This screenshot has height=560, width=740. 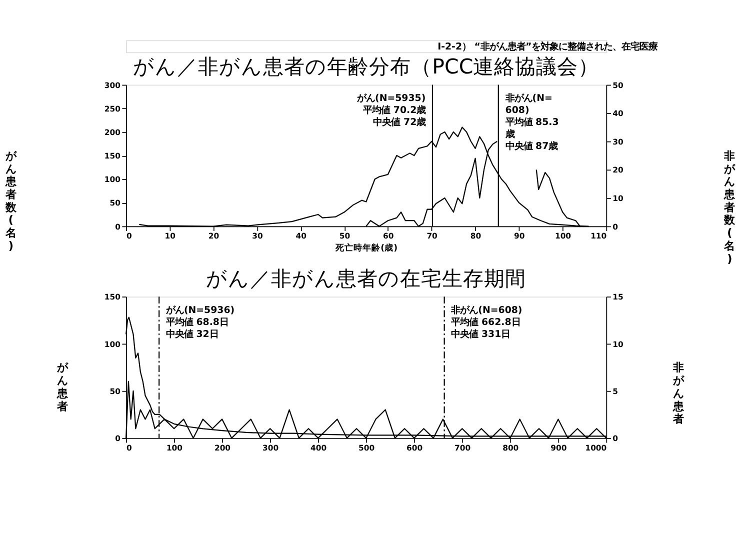 What do you see at coordinates (548, 47) in the screenshot?
I see `text: Ⅰ-2-2） “非がん患者”を対象に整備された、在宅医療` at bounding box center [548, 47].